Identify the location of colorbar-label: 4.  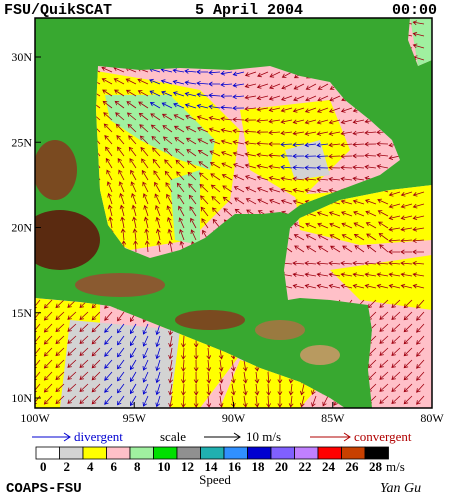
(90, 466).